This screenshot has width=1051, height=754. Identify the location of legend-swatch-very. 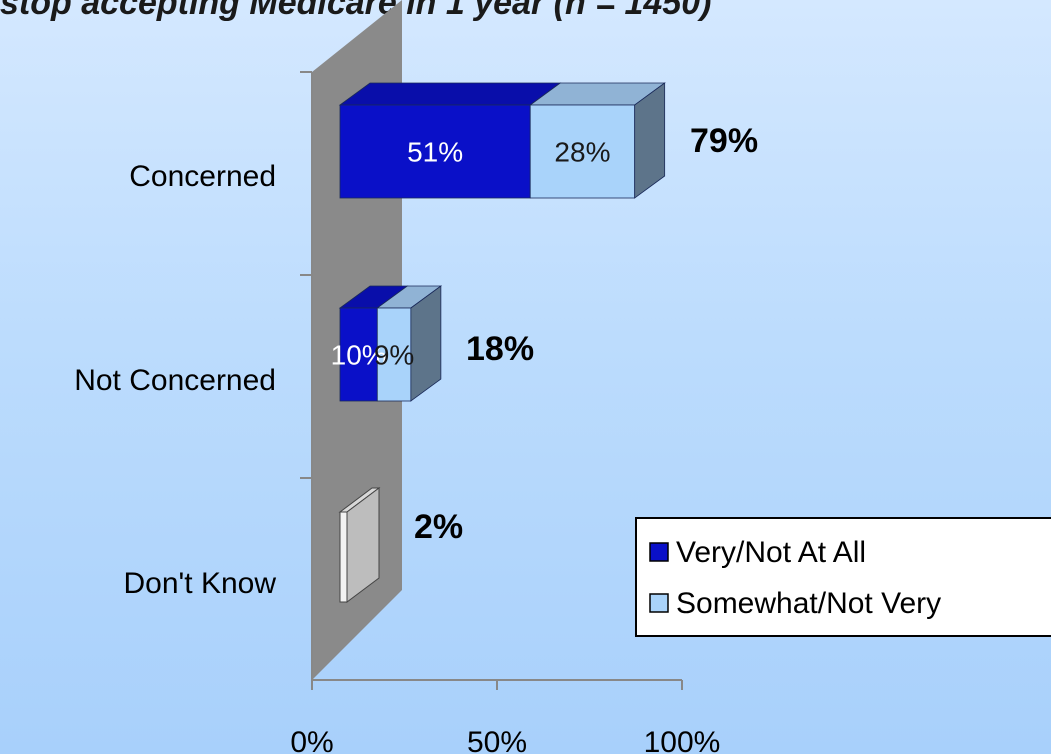
(659, 552).